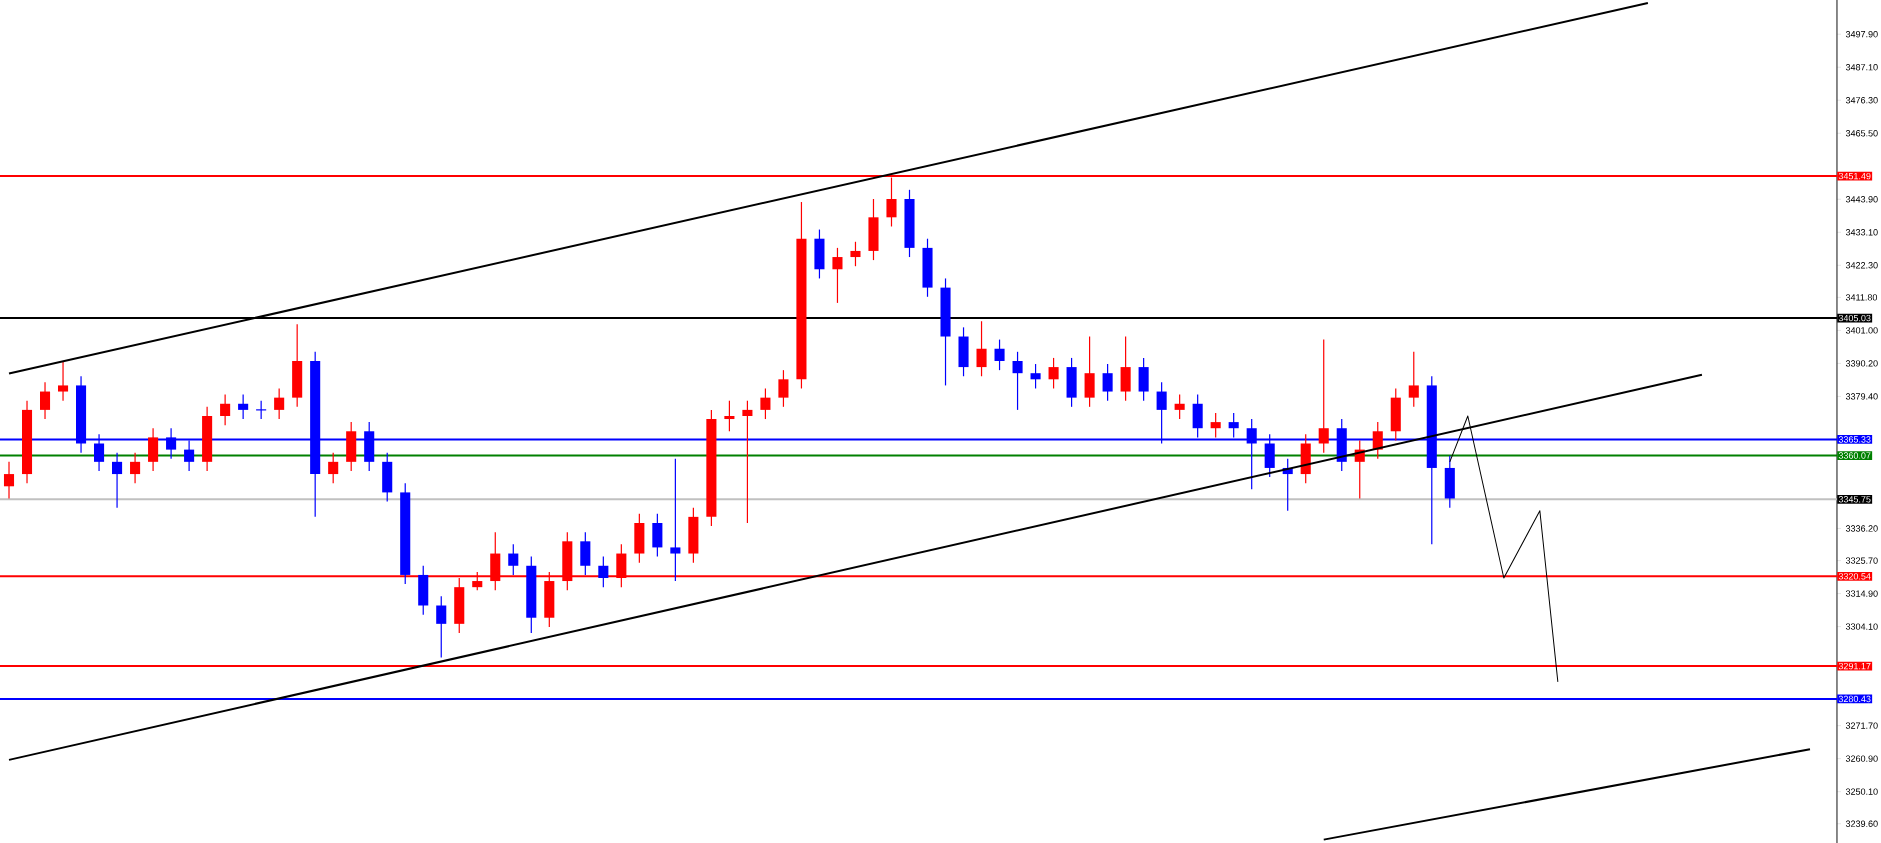 This screenshot has width=1881, height=843. Describe the element at coordinates (1861, 265) in the screenshot. I see `y-tick-label: 3422.30` at that location.